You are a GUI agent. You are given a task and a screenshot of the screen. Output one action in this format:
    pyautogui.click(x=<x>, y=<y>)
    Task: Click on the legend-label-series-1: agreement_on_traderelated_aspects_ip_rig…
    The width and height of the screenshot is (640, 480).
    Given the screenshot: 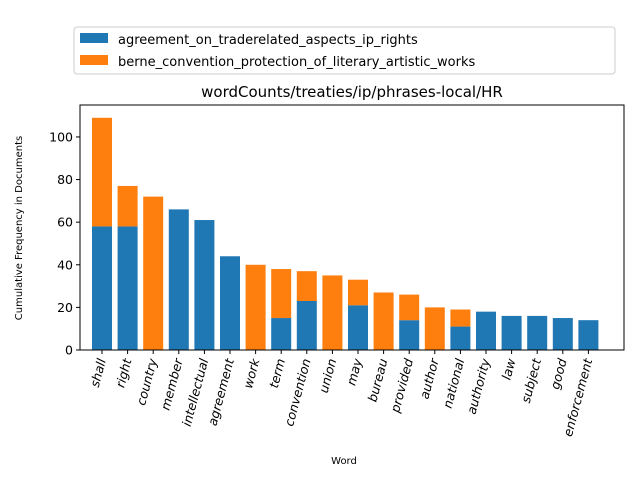 What is the action you would take?
    pyautogui.click(x=268, y=40)
    